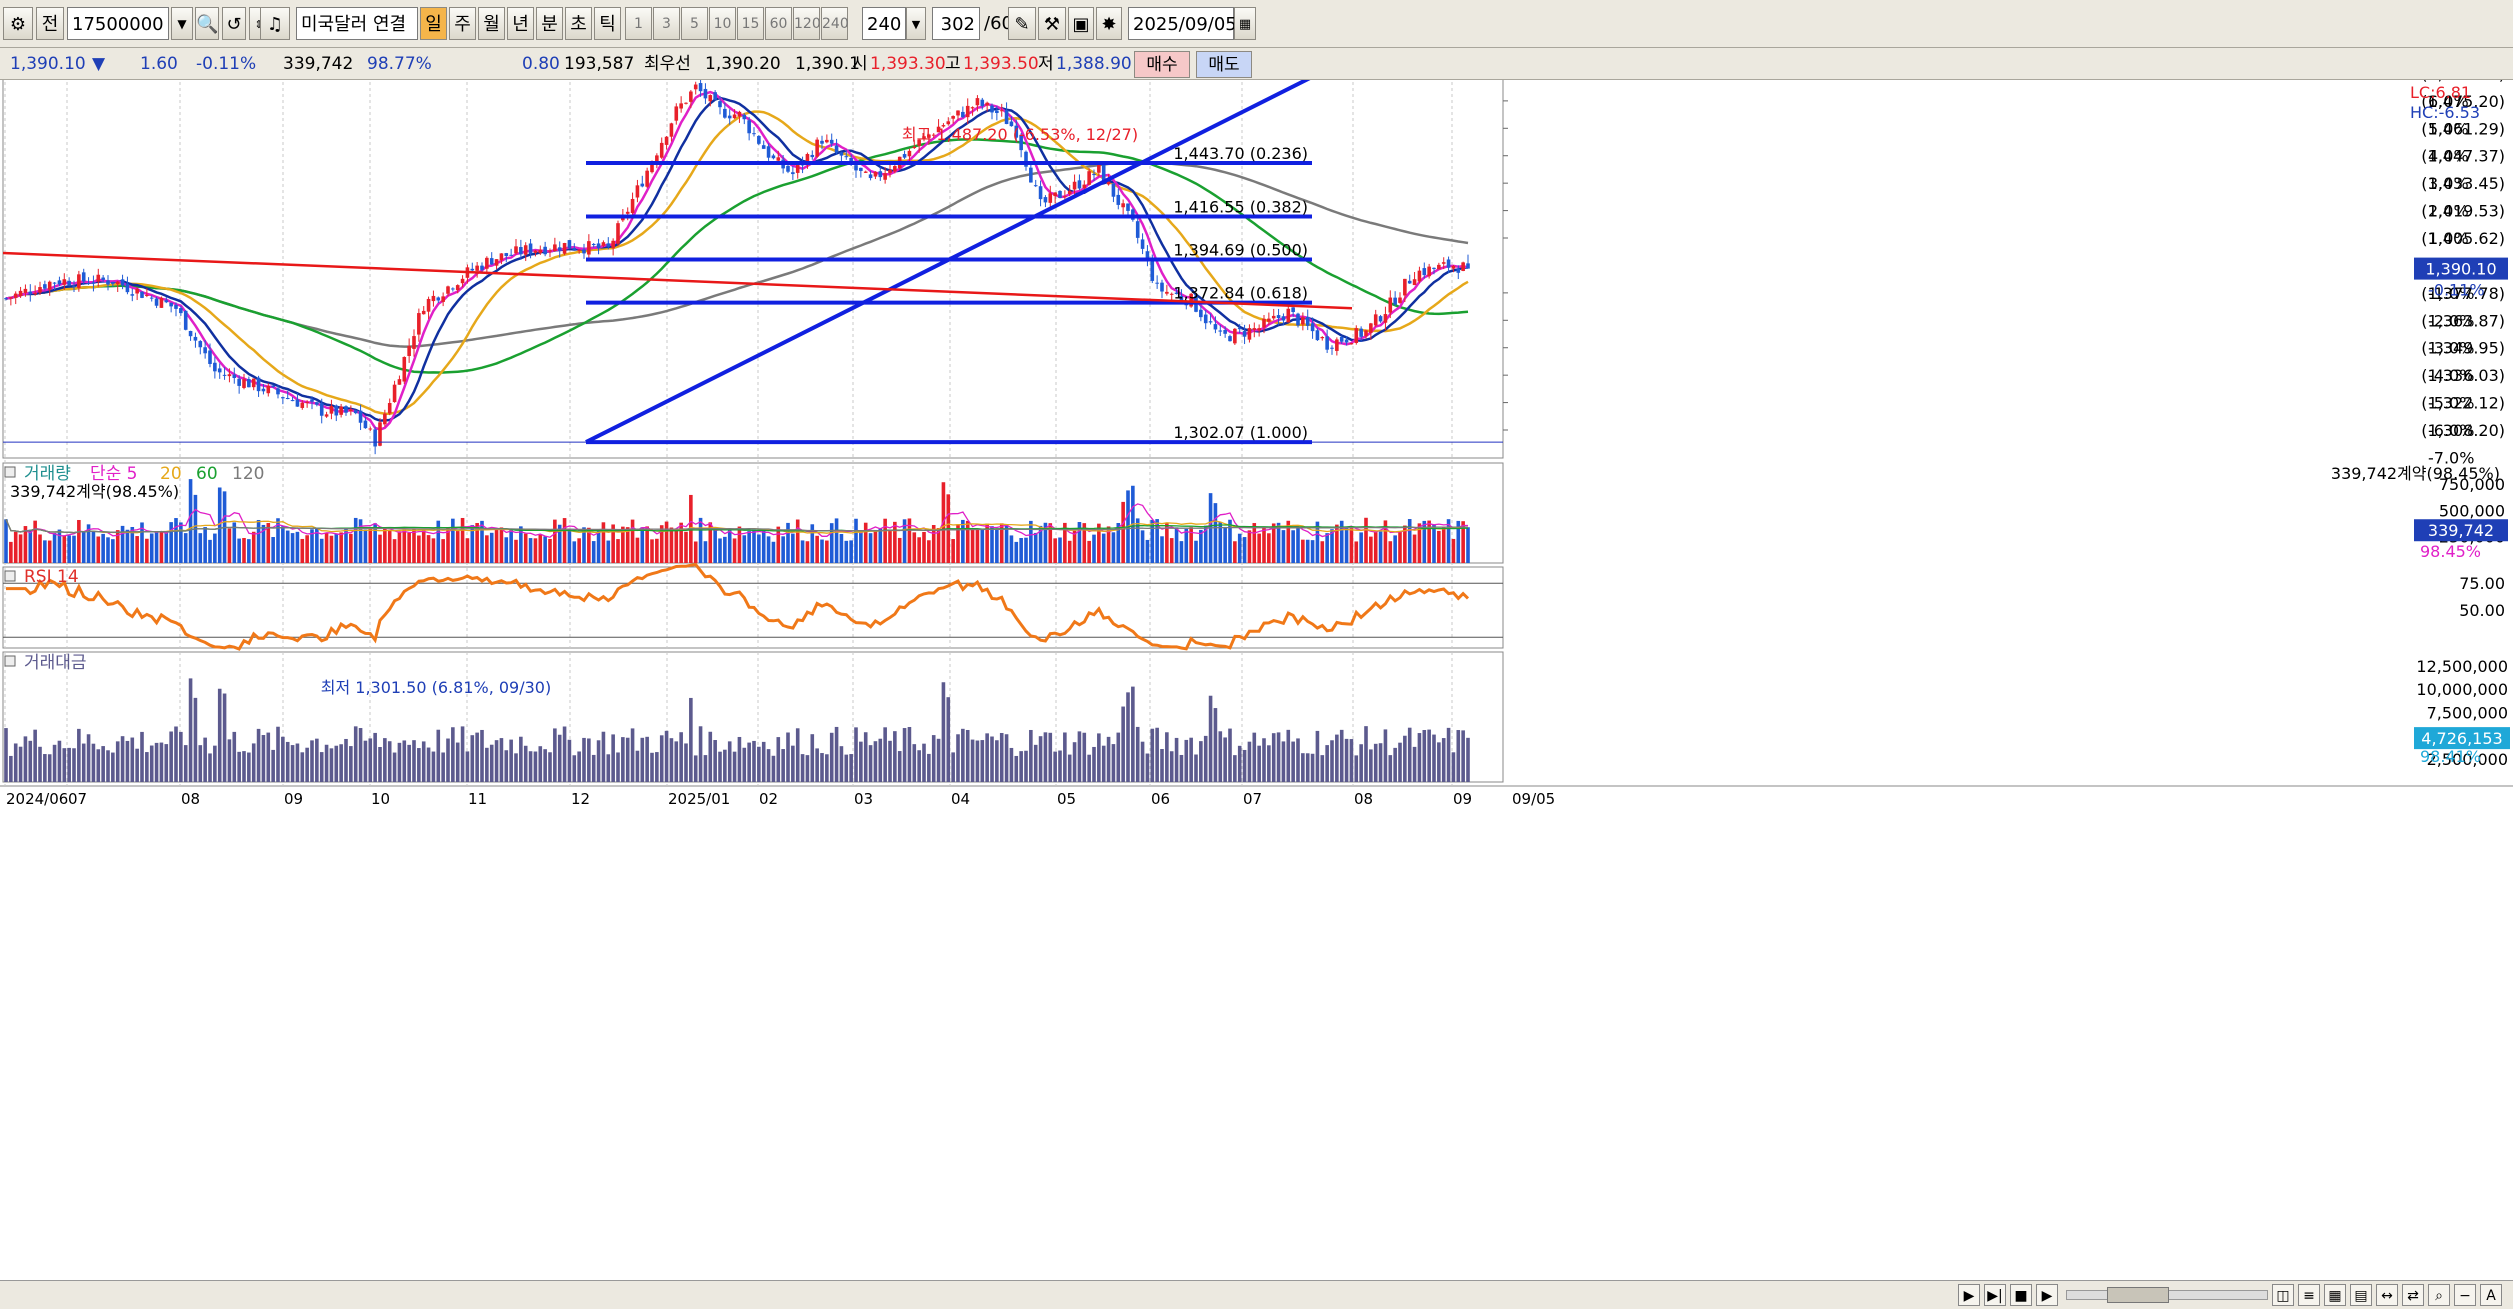  What do you see at coordinates (2021, 1295) in the screenshot?
I see `stop-icon: ■` at bounding box center [2021, 1295].